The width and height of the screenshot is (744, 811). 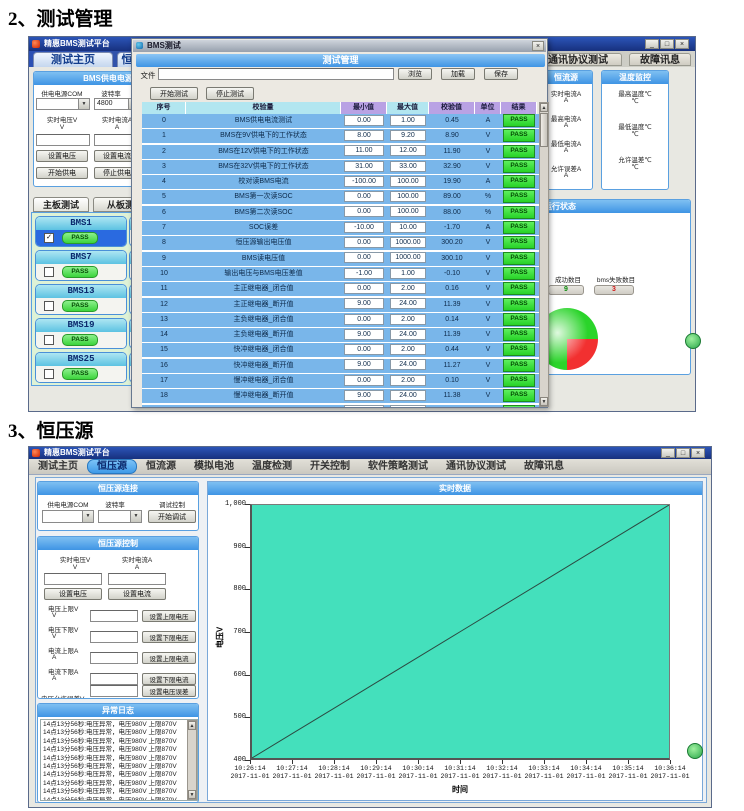 I want to click on table-row: 12 主正继电器_断开值 9.00 24.00 11.39 V PASS, so click(x=340, y=304).